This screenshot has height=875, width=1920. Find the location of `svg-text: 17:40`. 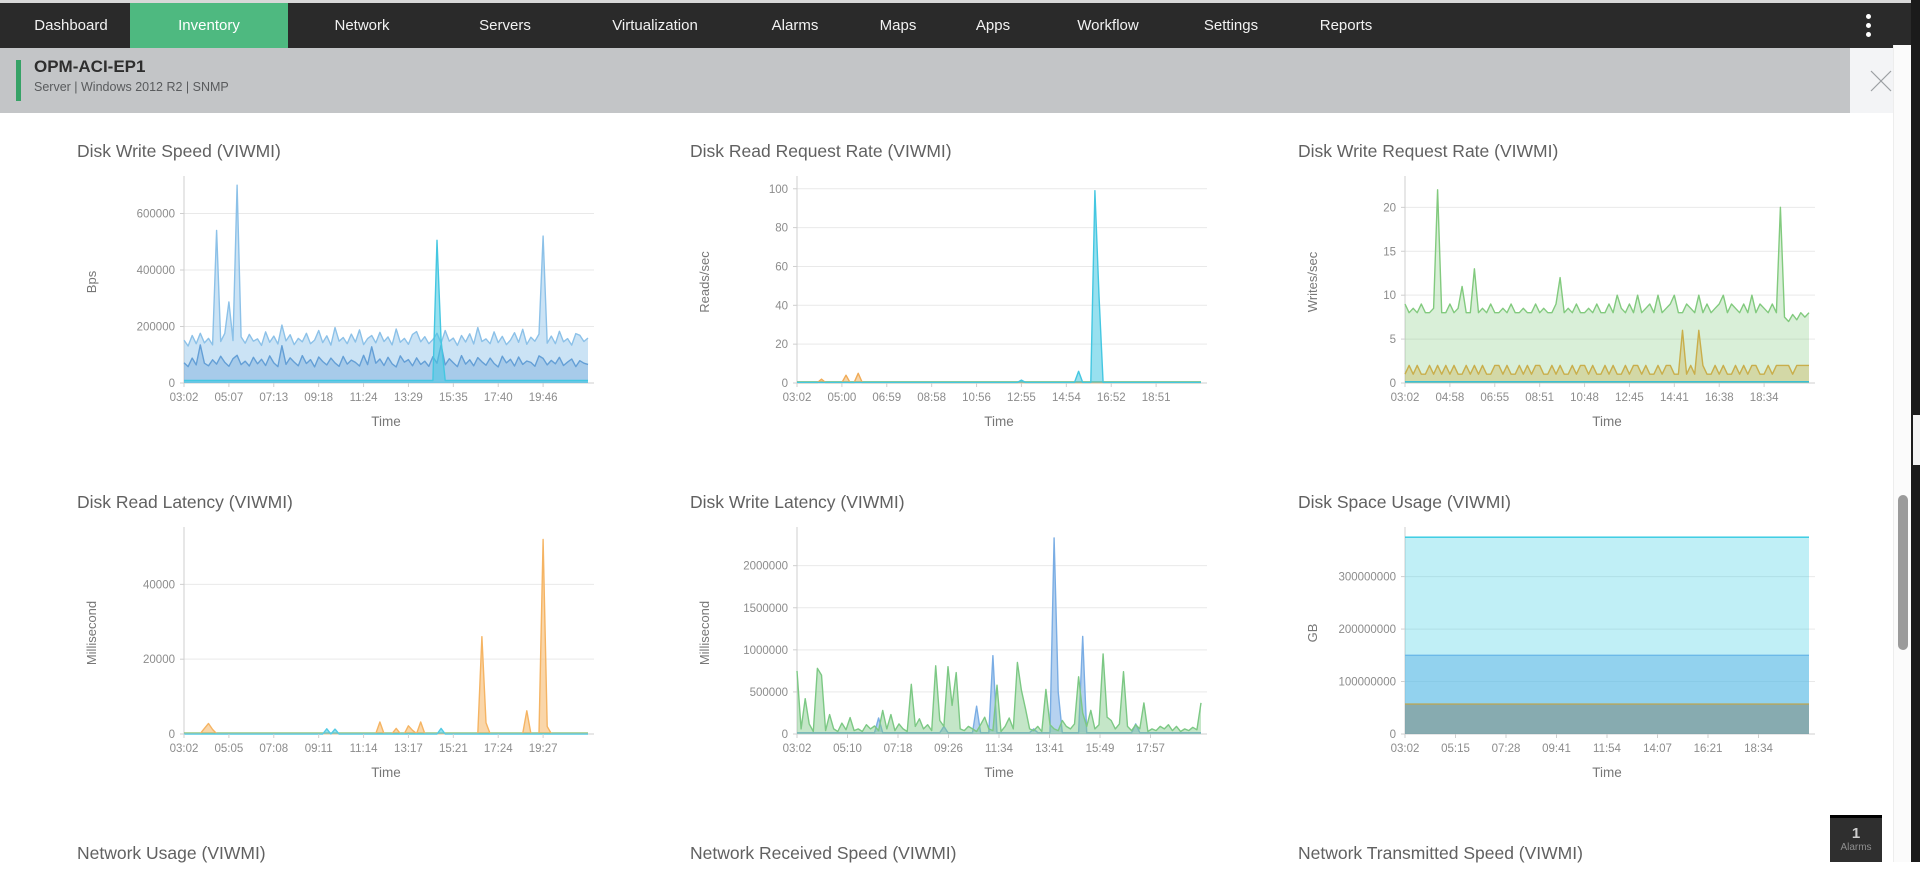

svg-text: 17:40 is located at coordinates (498, 398).